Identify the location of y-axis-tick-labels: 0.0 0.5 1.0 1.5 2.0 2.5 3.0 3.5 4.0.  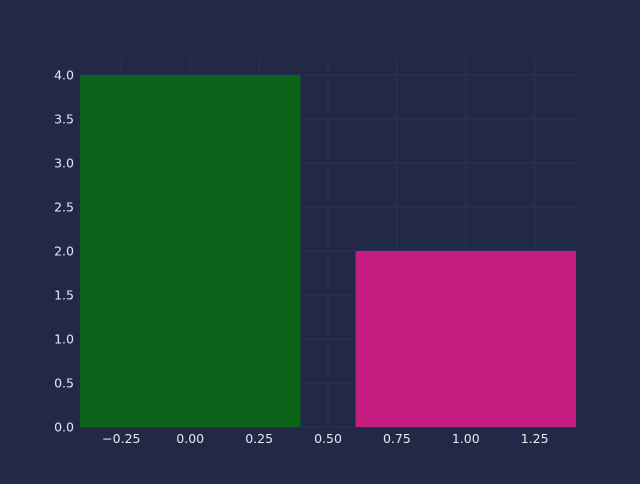
(64, 251).